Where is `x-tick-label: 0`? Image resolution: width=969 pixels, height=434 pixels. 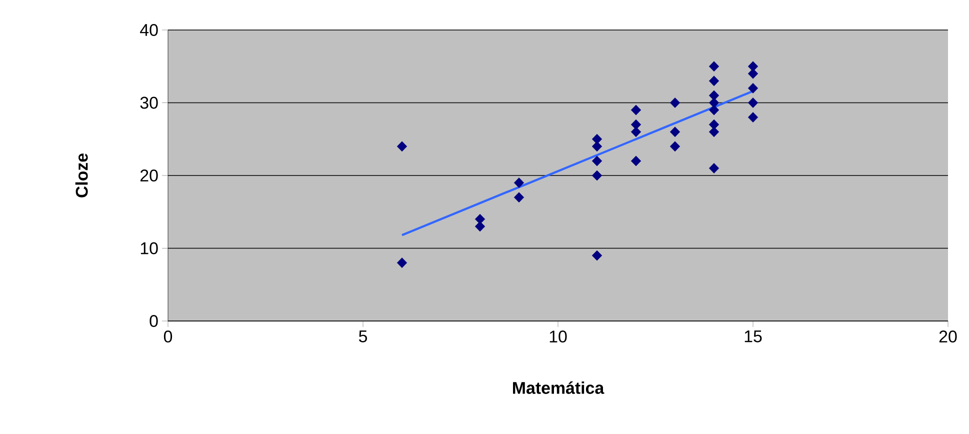
x-tick-label: 0 is located at coordinates (168, 336).